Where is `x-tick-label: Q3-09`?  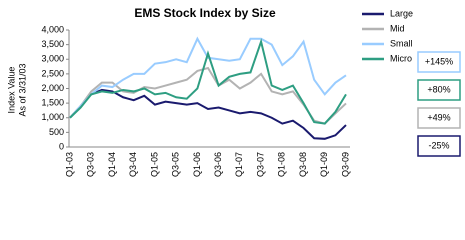
x-tick-label: Q3-09 is located at coordinates (345, 164).